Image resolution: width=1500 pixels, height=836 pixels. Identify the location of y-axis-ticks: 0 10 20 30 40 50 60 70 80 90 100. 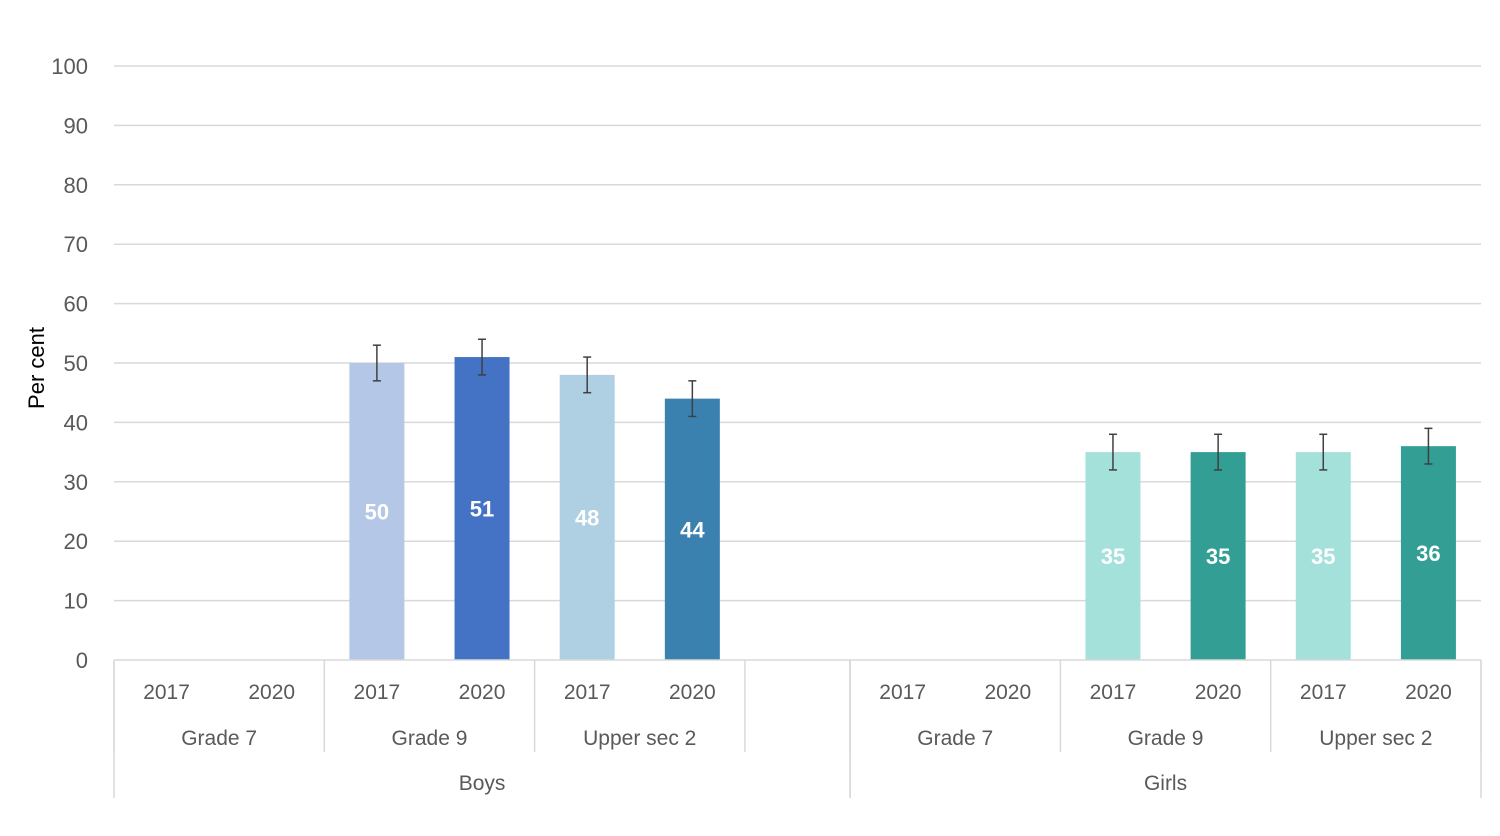
(69, 363).